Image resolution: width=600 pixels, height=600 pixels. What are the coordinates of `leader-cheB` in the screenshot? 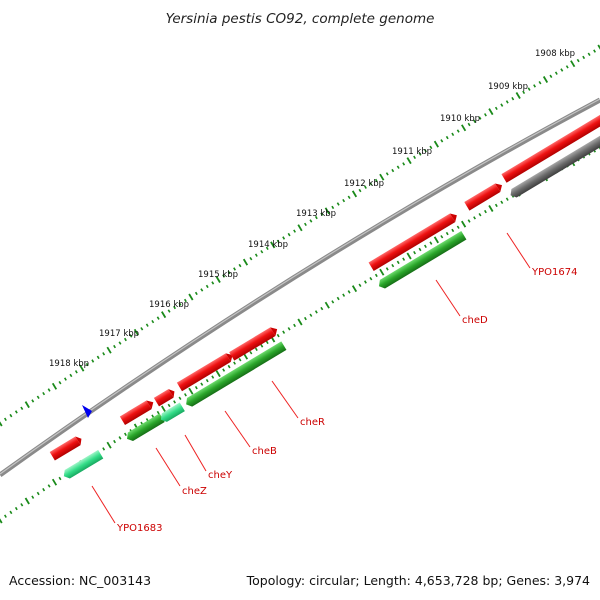 It's located at (237, 429).